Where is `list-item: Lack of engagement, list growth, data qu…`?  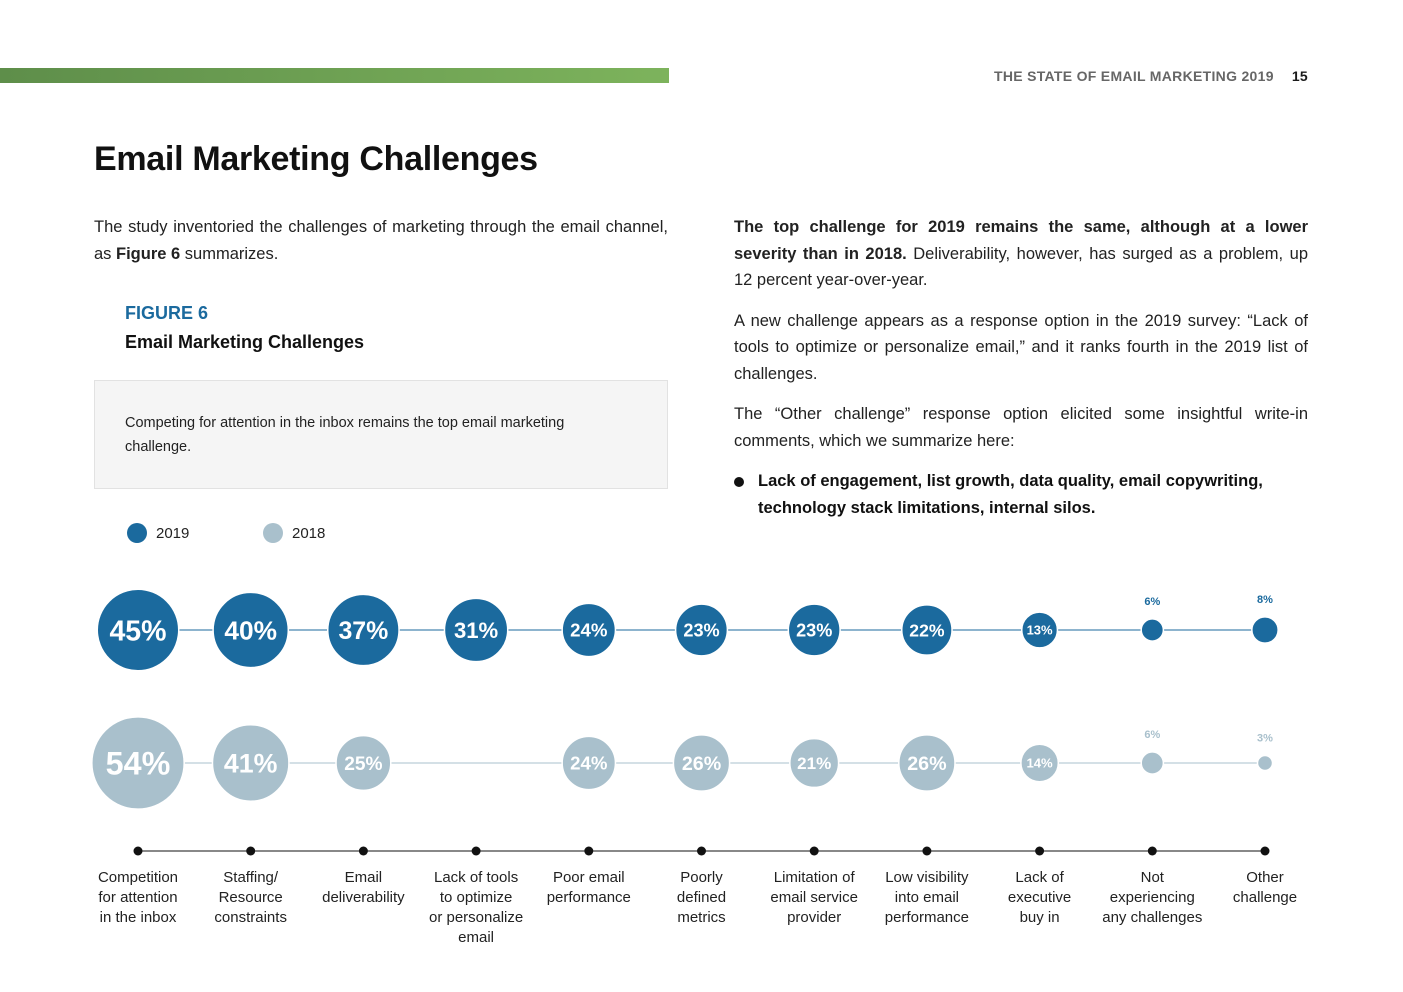
list-item: Lack of engagement, list growth, data qu… is located at coordinates (1021, 494).